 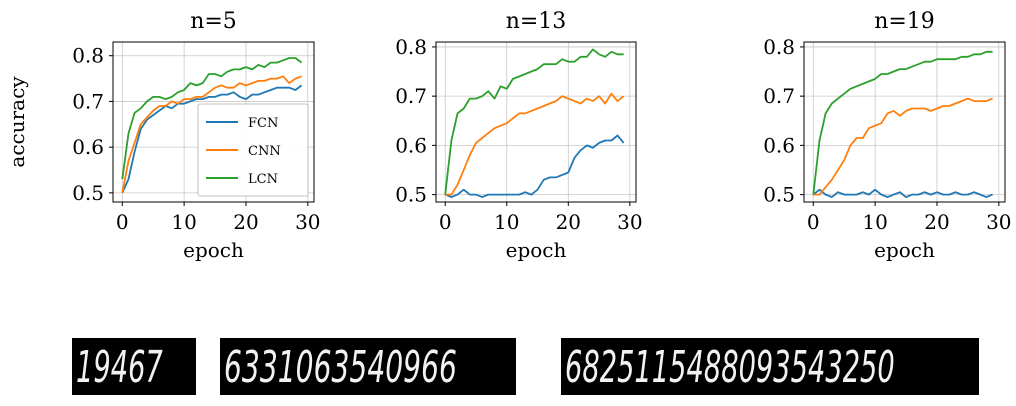 What do you see at coordinates (17, 122) in the screenshot?
I see `y-axis-label: accuracy` at bounding box center [17, 122].